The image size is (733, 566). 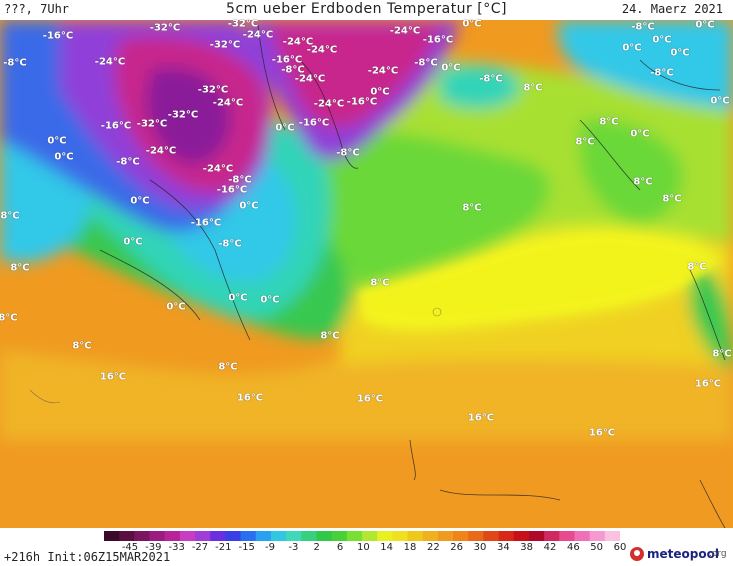 I want to click on colorbar-tick-label: 6, so click(x=340, y=547).